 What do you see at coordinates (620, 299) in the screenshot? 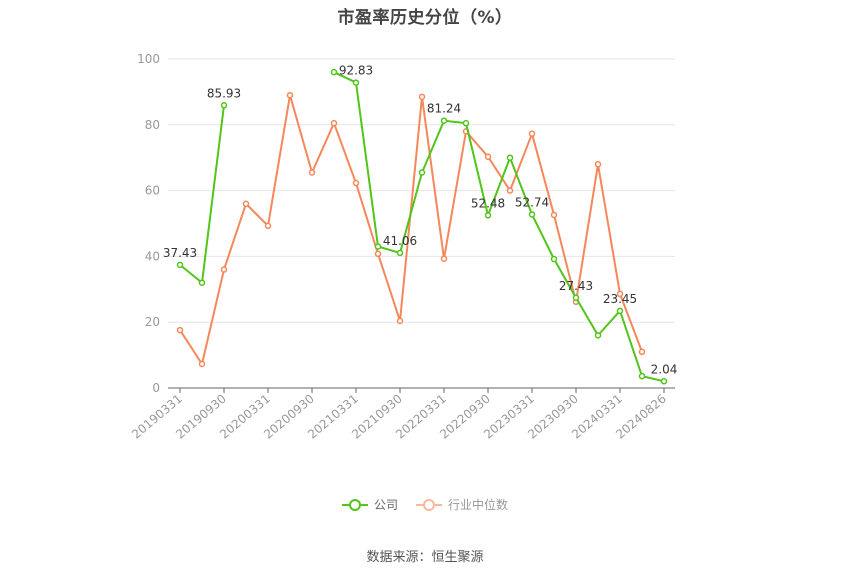
I see `company-data-label: 23.45` at bounding box center [620, 299].